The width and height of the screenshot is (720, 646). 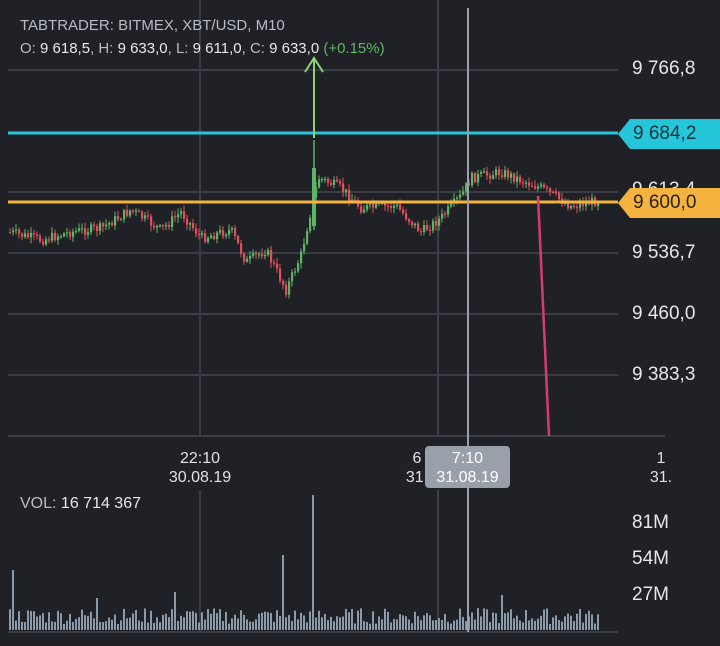 What do you see at coordinates (543, 316) in the screenshot?
I see `trend-line-drawing` at bounding box center [543, 316].